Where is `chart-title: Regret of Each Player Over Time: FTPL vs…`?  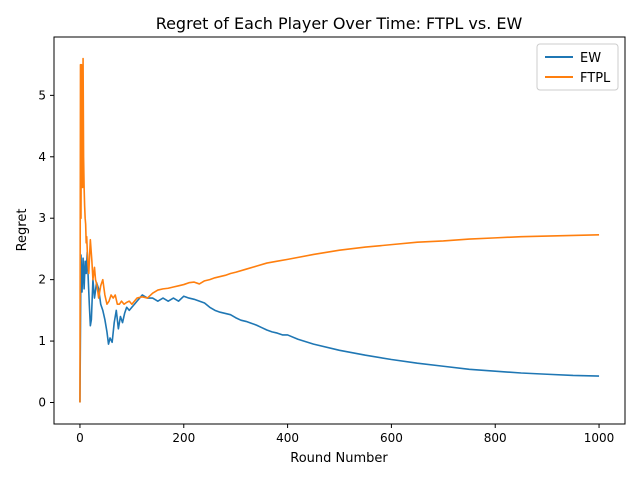 chart-title: Regret of Each Player Over Time: FTPL vs… is located at coordinates (339, 23).